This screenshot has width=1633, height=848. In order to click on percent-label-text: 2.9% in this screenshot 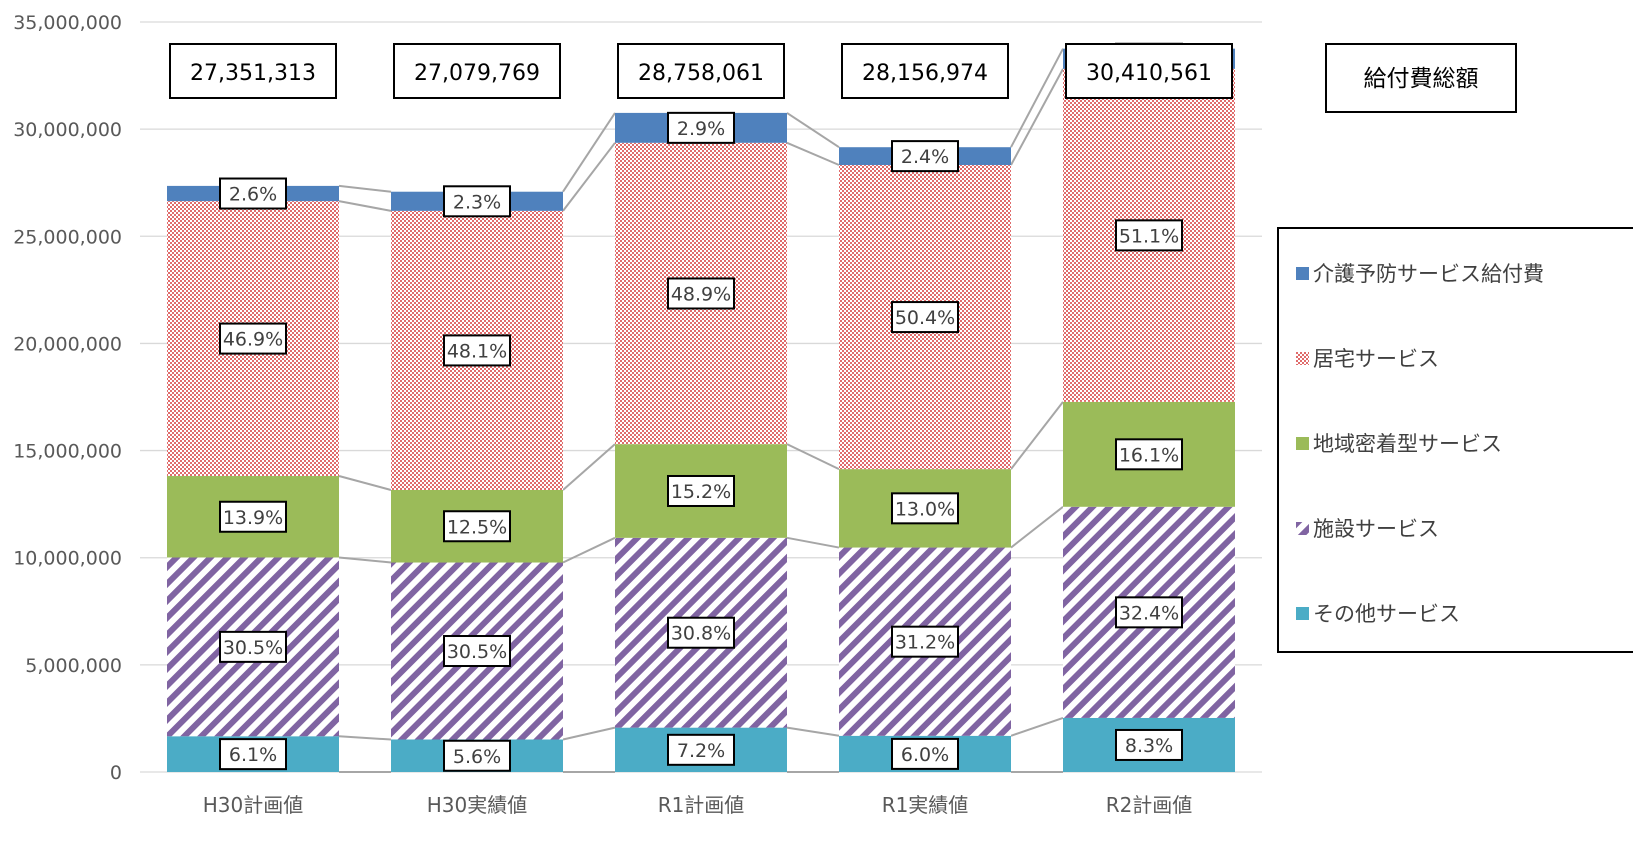, I will do `click(701, 129)`.